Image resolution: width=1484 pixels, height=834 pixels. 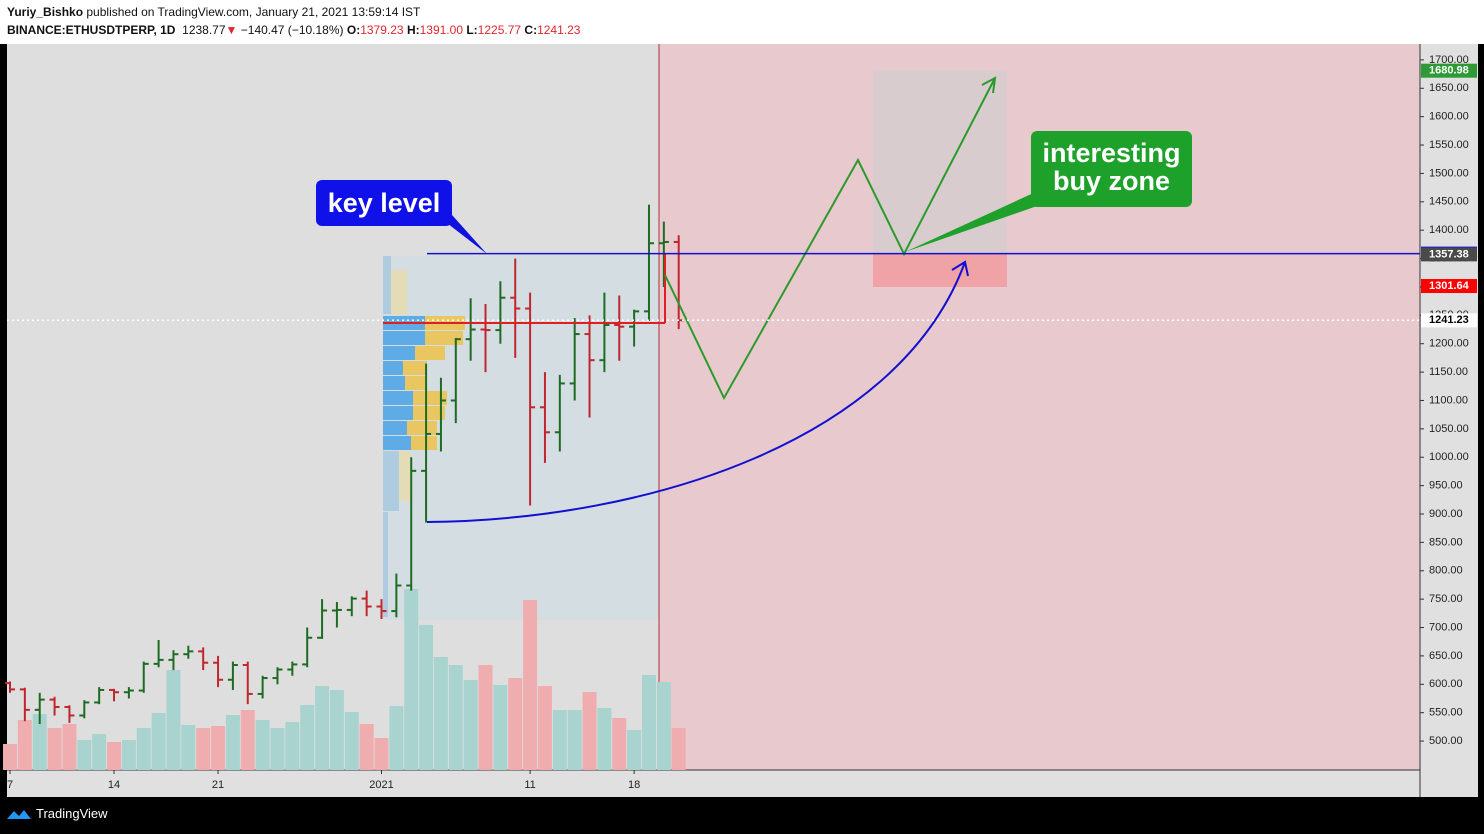 What do you see at coordinates (91, 30) in the screenshot?
I see `symbol: BINANCE:ETHUSDTPERP, 1D` at bounding box center [91, 30].